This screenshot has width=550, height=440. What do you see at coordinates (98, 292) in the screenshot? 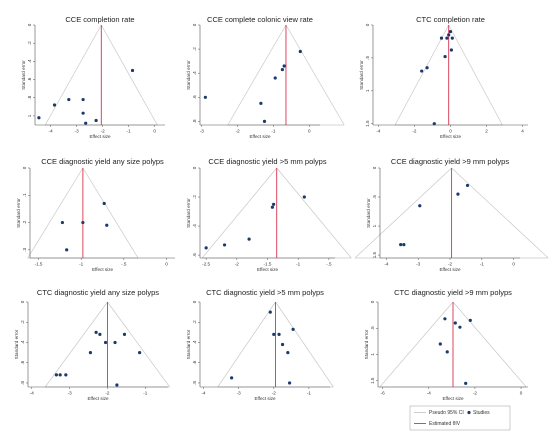
I see `panel-title: CTC diagnostic yield any size polyps` at bounding box center [98, 292].